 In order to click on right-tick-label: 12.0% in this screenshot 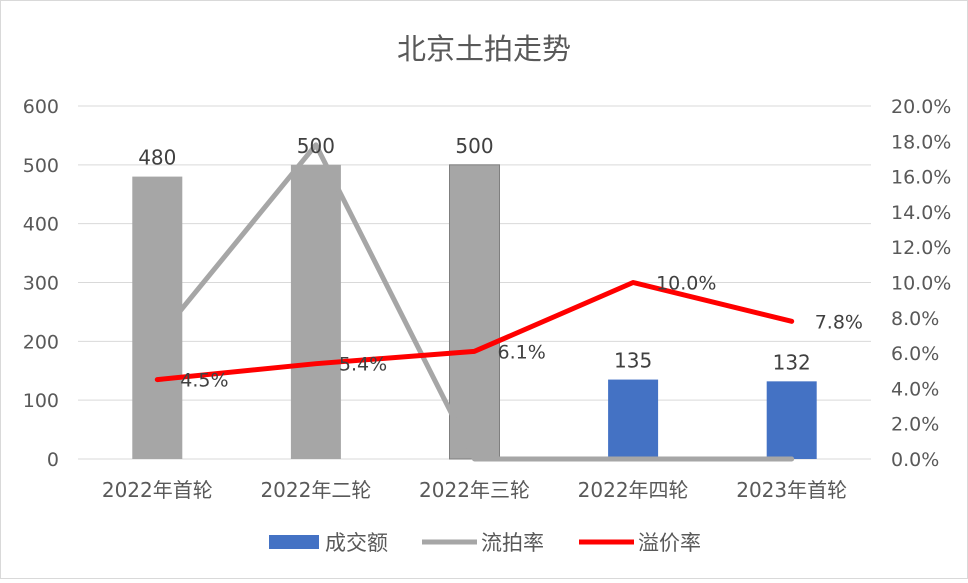, I will do `click(921, 248)`.